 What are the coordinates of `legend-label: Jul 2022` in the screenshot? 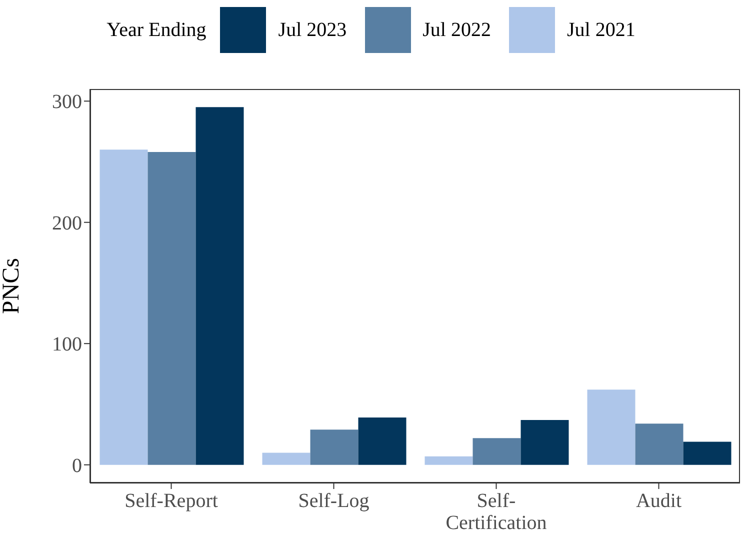 It's located at (456, 30).